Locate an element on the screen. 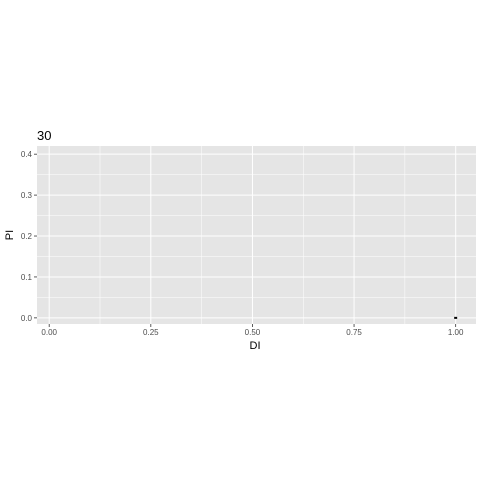 Image resolution: width=480 pixels, height=480 pixels. y-tick-label: 0.2 is located at coordinates (27, 236).